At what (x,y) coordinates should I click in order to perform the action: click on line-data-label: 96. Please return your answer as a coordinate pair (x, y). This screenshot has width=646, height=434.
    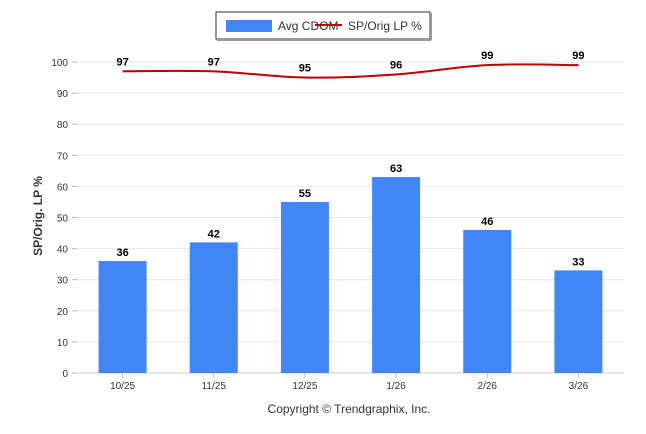
    Looking at the image, I should click on (396, 65).